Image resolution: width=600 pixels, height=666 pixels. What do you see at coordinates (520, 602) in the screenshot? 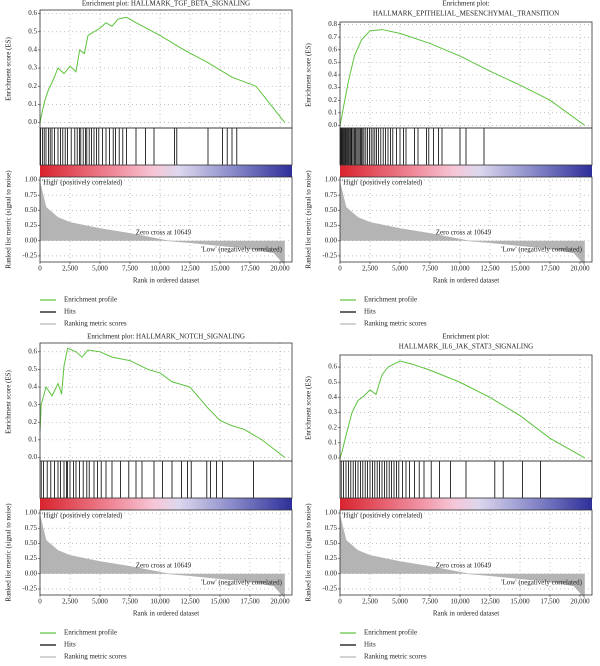
I see `x-tick-label: 15,000` at bounding box center [520, 602].